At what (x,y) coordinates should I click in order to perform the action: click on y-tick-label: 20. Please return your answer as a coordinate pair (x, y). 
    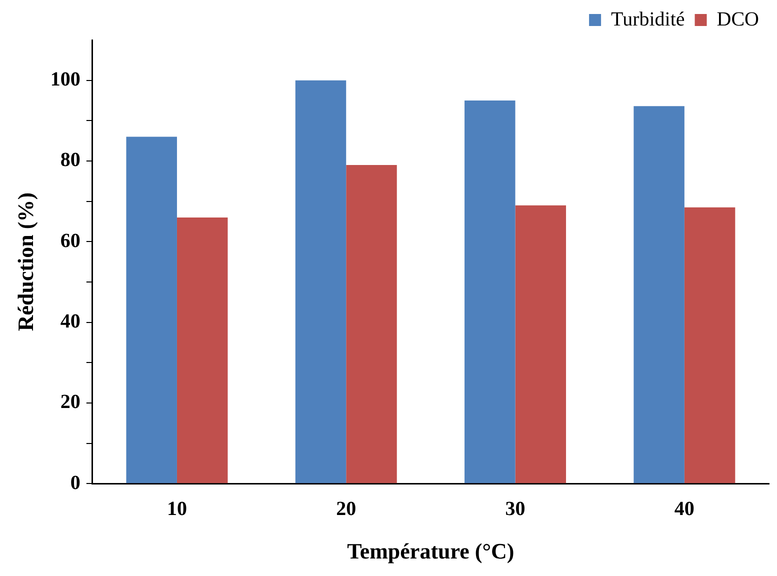
    Looking at the image, I should click on (70, 402).